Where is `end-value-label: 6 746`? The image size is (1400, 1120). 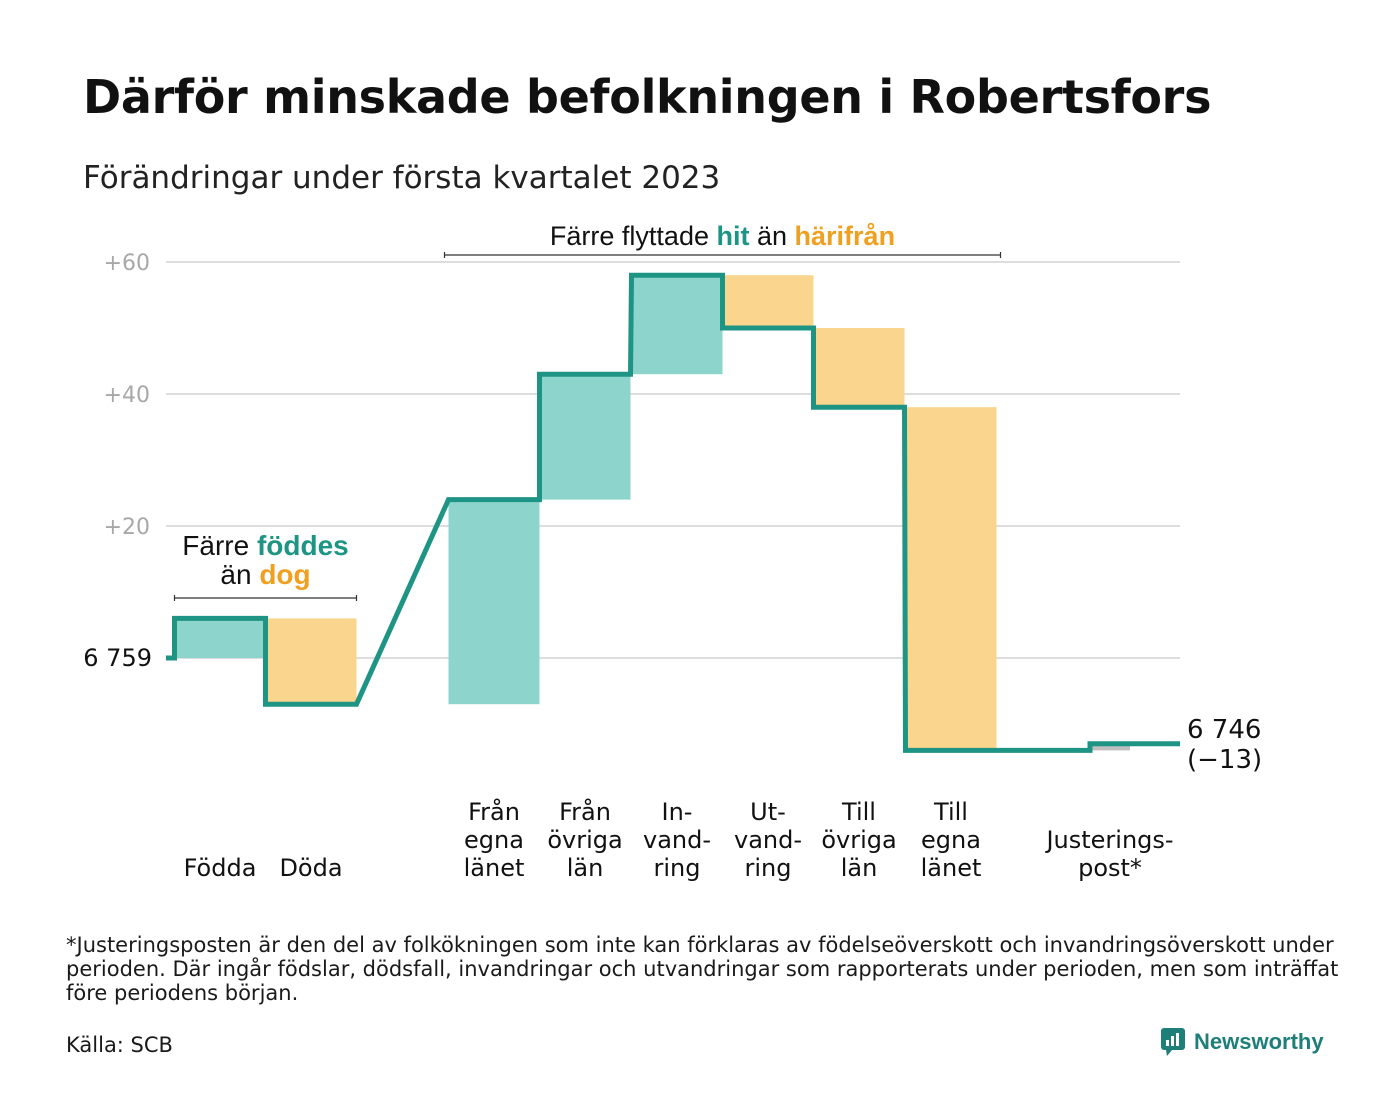 end-value-label: 6 746 is located at coordinates (1224, 730).